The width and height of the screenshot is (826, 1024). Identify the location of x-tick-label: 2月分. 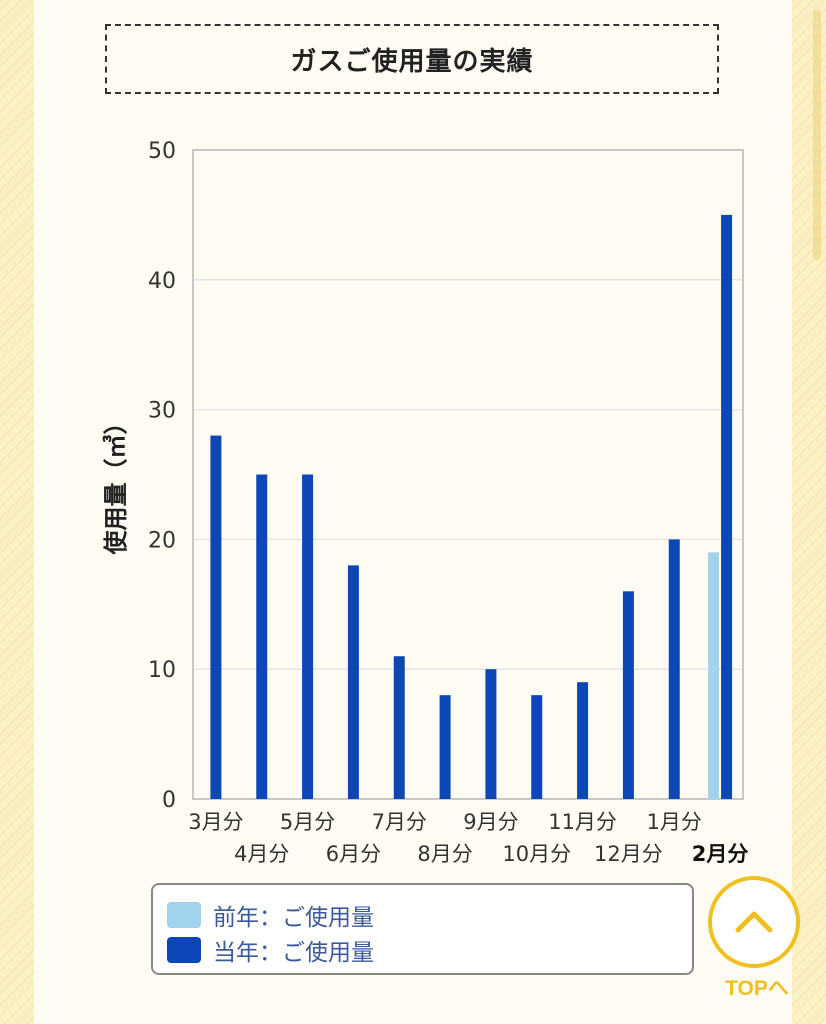
(720, 854).